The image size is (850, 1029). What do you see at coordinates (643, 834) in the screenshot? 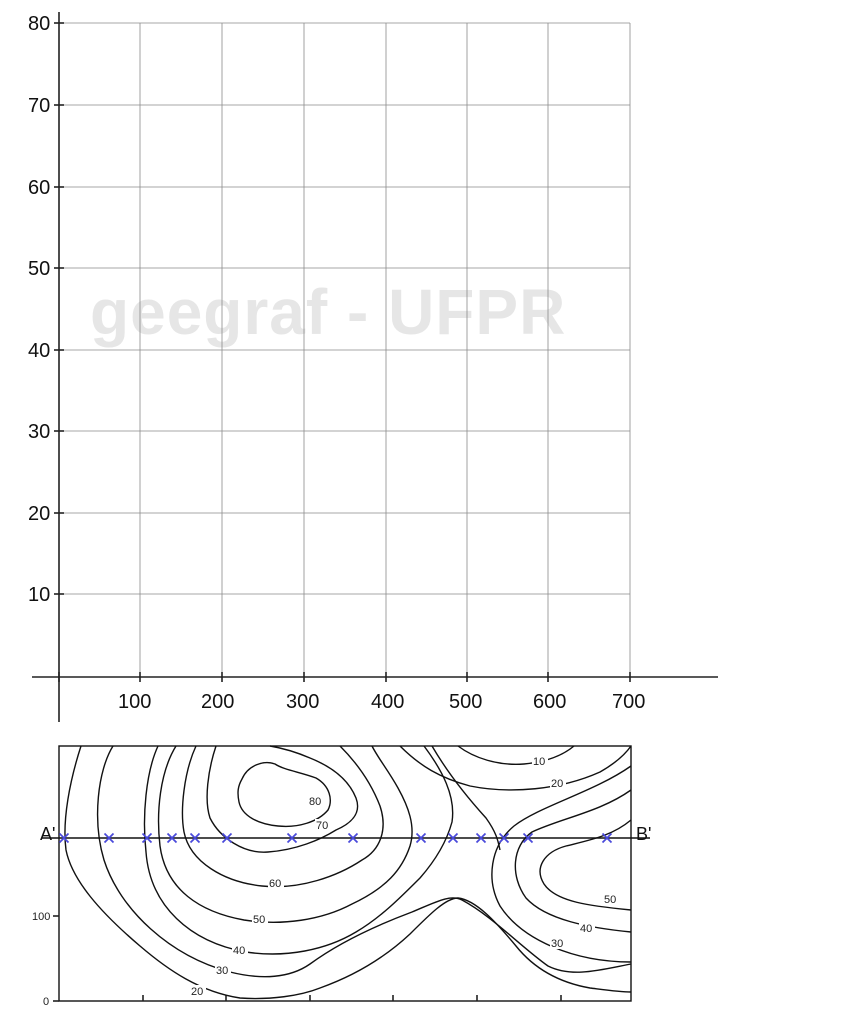
I see `endpoint-b-label: B'` at bounding box center [643, 834].